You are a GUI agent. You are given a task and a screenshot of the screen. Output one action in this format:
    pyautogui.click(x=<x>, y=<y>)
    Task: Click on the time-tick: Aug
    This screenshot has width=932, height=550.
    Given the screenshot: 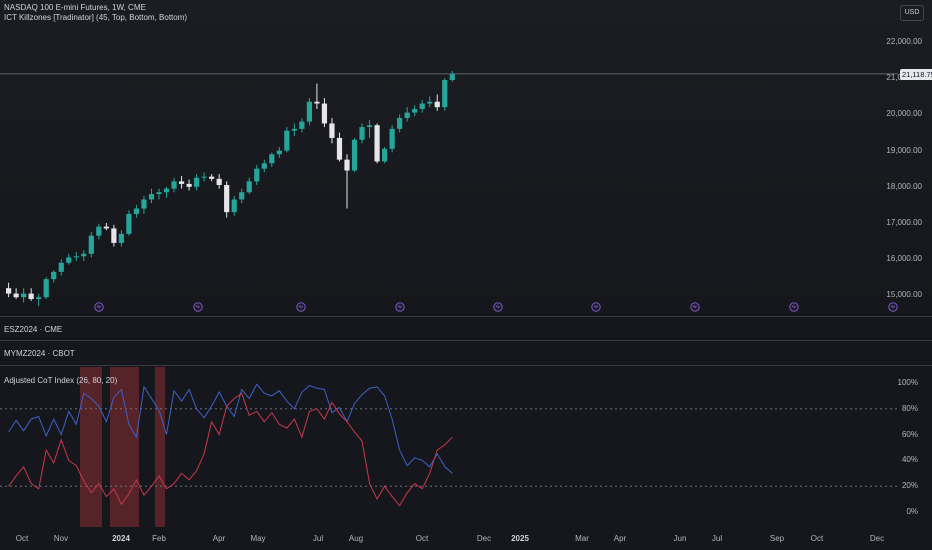 What is the action you would take?
    pyautogui.click(x=356, y=538)
    